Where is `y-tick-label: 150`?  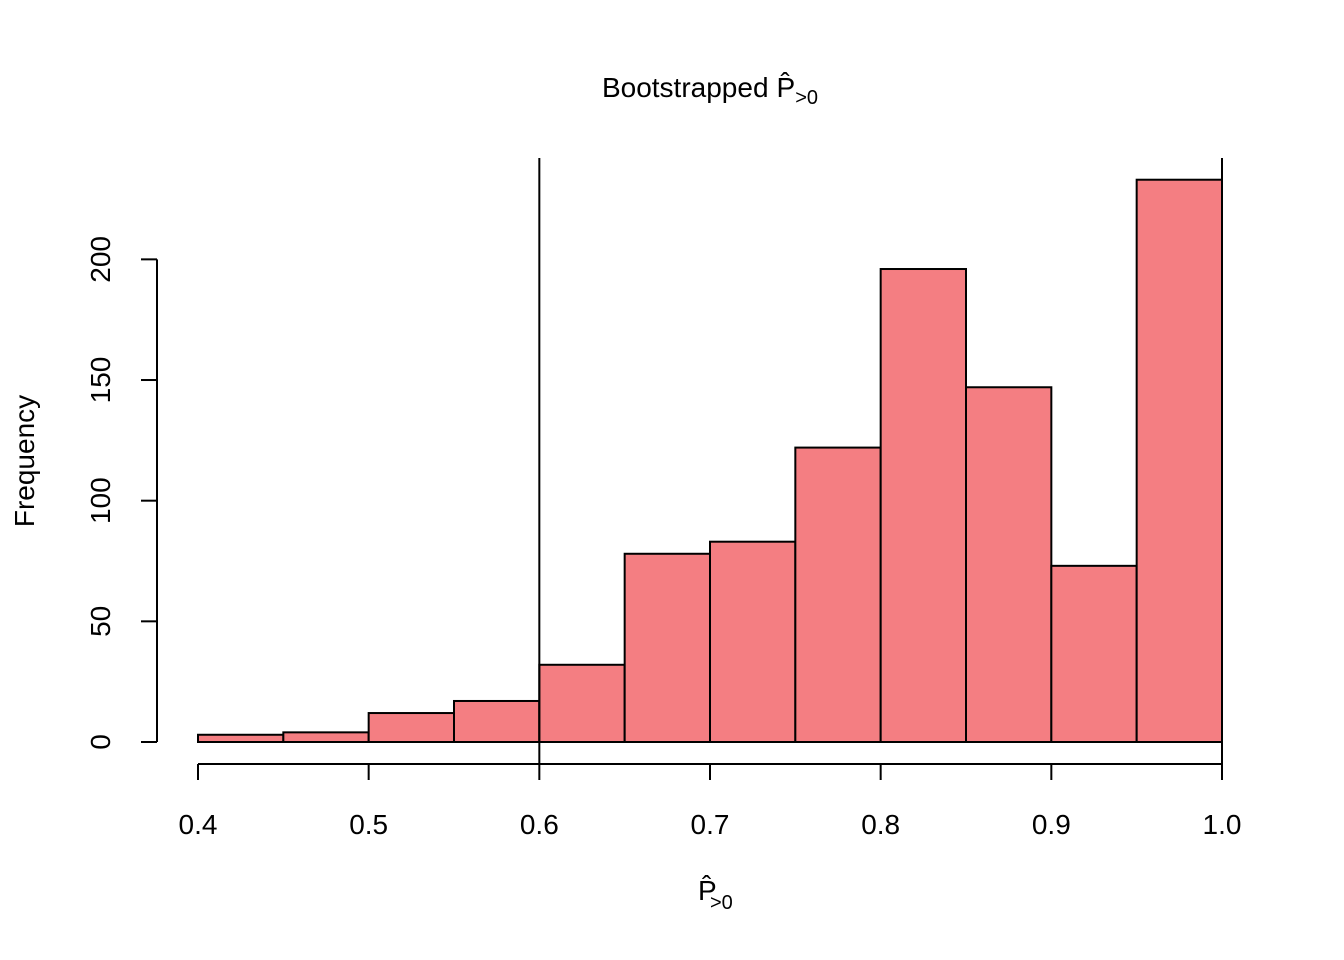
y-tick-label: 150 is located at coordinates (100, 380).